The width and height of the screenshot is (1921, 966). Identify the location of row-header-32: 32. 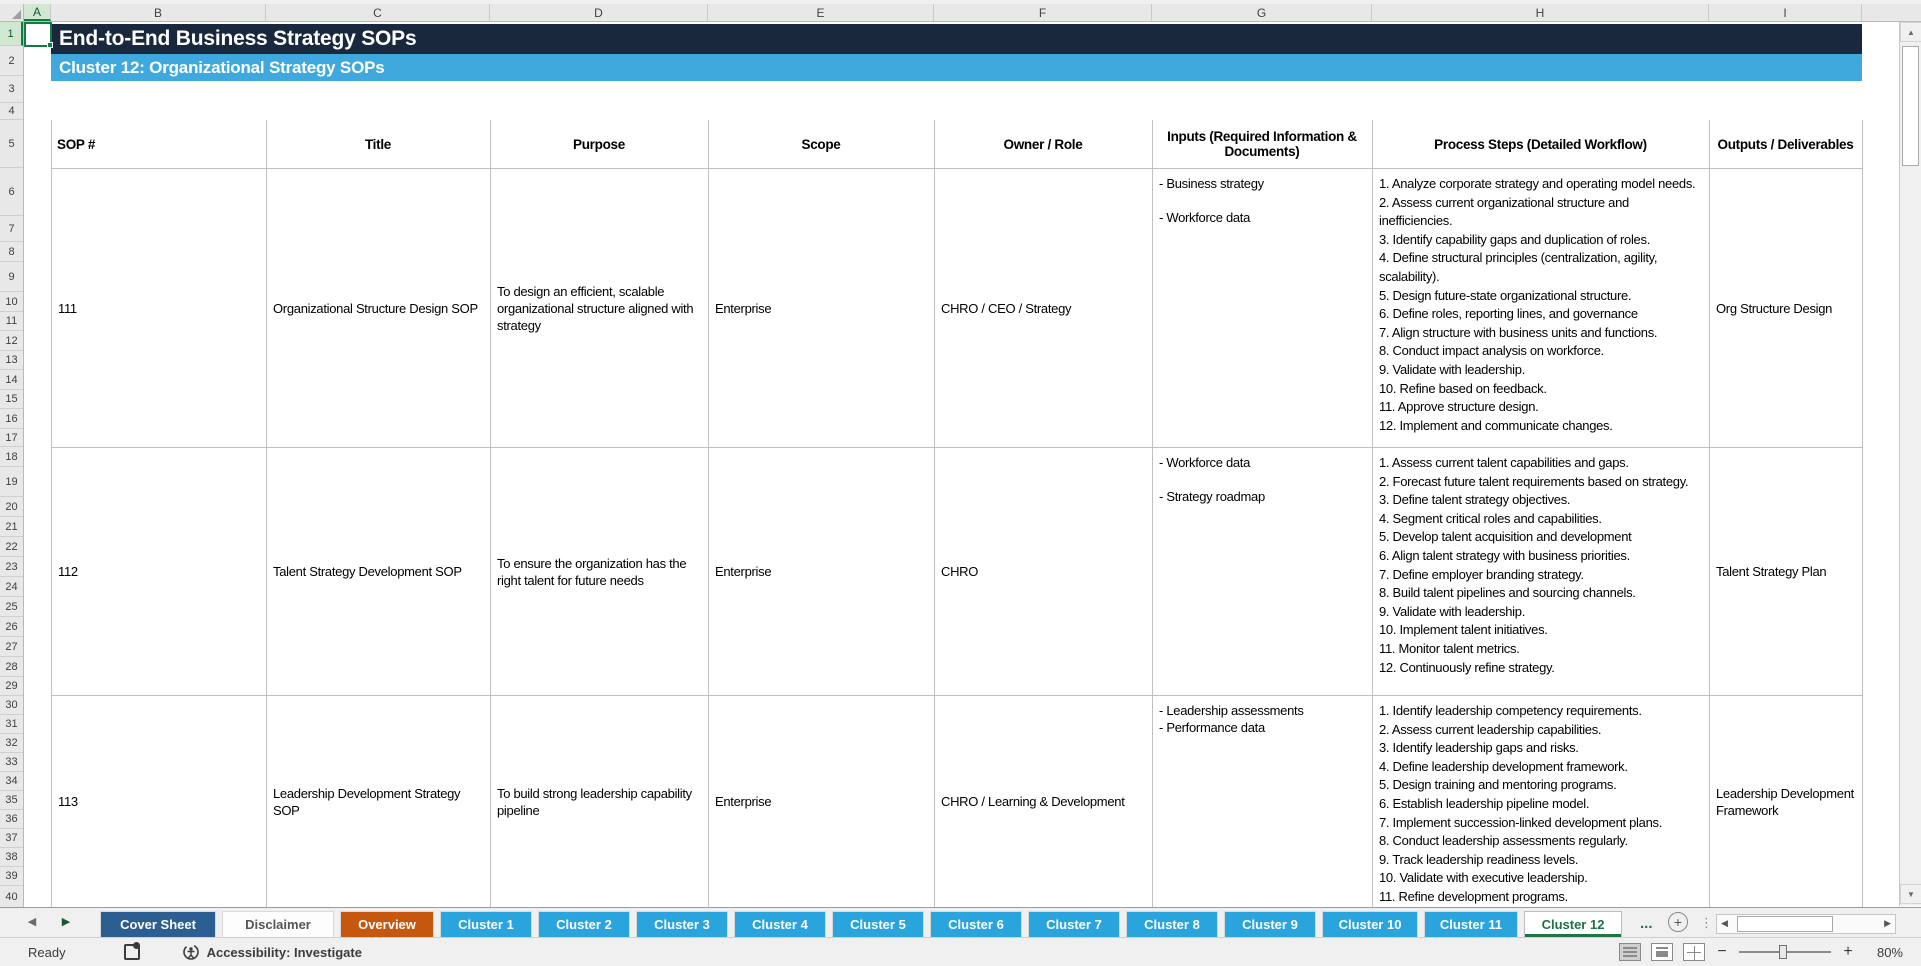
(11, 743).